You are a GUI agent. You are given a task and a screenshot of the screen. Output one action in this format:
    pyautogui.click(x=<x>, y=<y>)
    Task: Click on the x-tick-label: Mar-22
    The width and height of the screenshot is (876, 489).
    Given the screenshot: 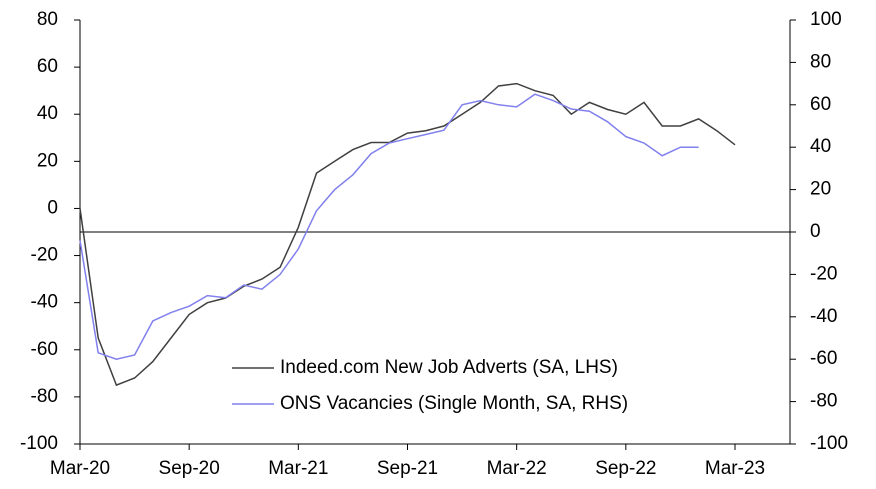 What is the action you would take?
    pyautogui.click(x=517, y=468)
    